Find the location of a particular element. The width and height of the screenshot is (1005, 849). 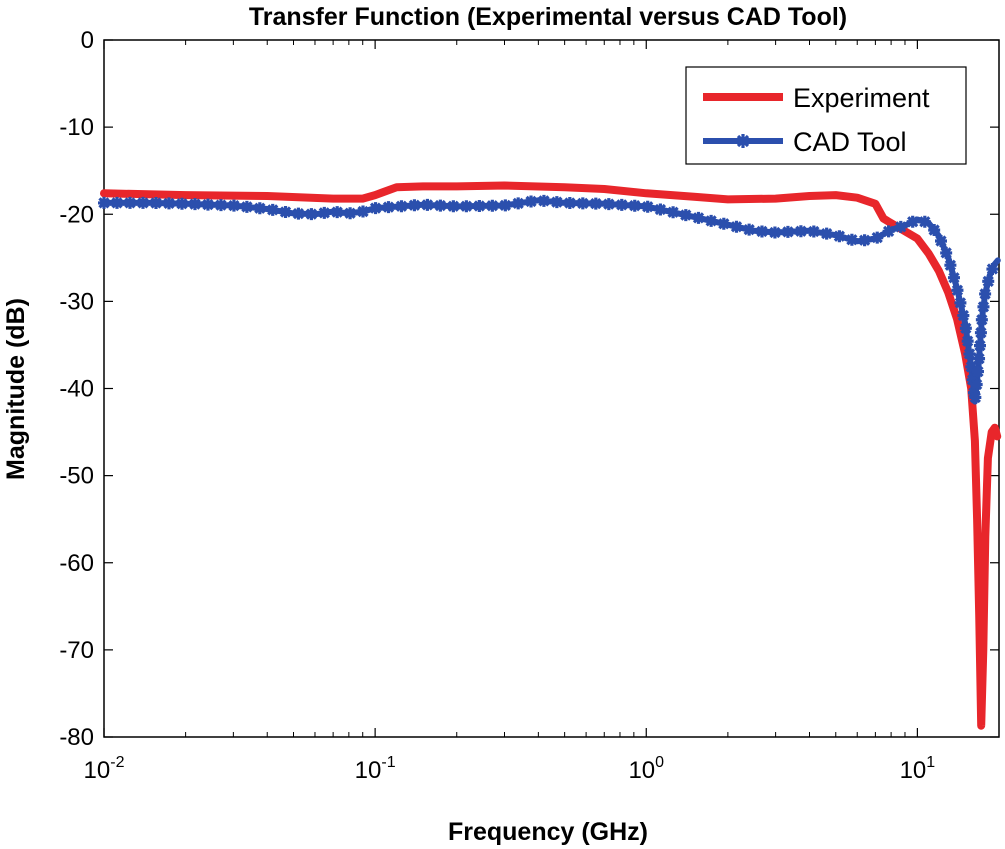

x-tick-label: 10⁰ is located at coordinates (646, 769).